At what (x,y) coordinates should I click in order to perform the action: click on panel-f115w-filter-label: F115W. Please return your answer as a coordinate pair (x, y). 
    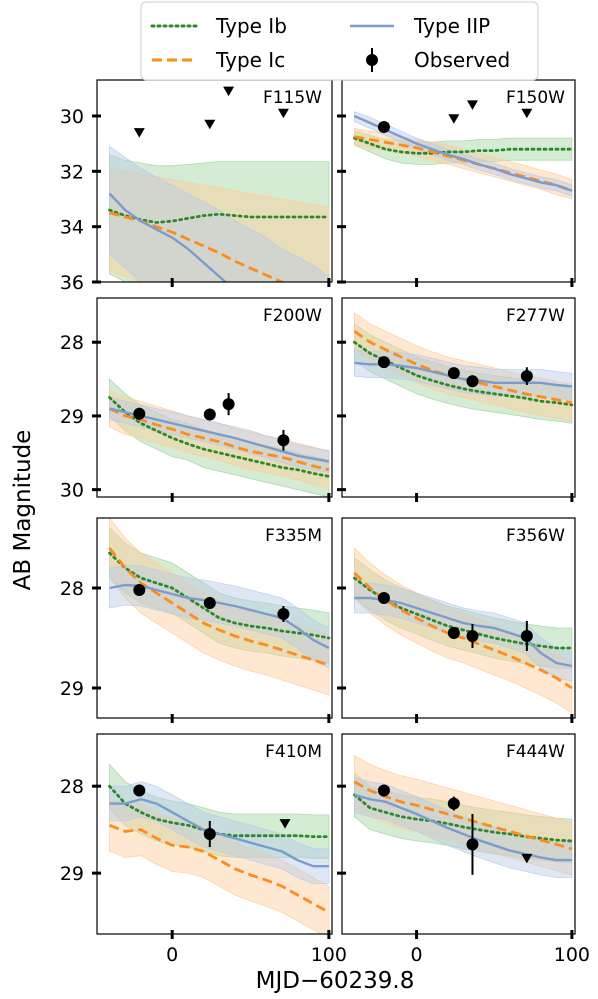
    Looking at the image, I should click on (292, 98).